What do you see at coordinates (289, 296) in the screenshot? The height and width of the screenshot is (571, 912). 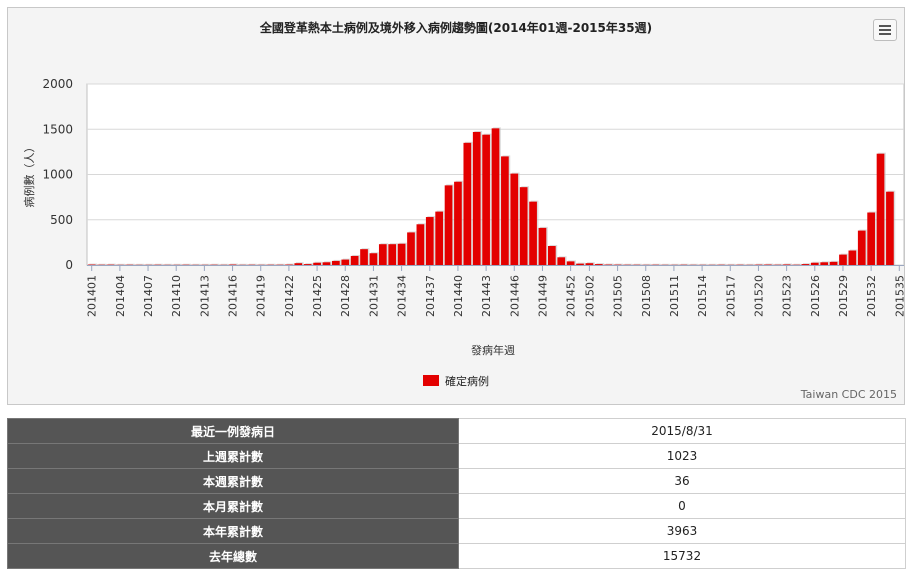 I see `x-tick-label: 201422` at bounding box center [289, 296].